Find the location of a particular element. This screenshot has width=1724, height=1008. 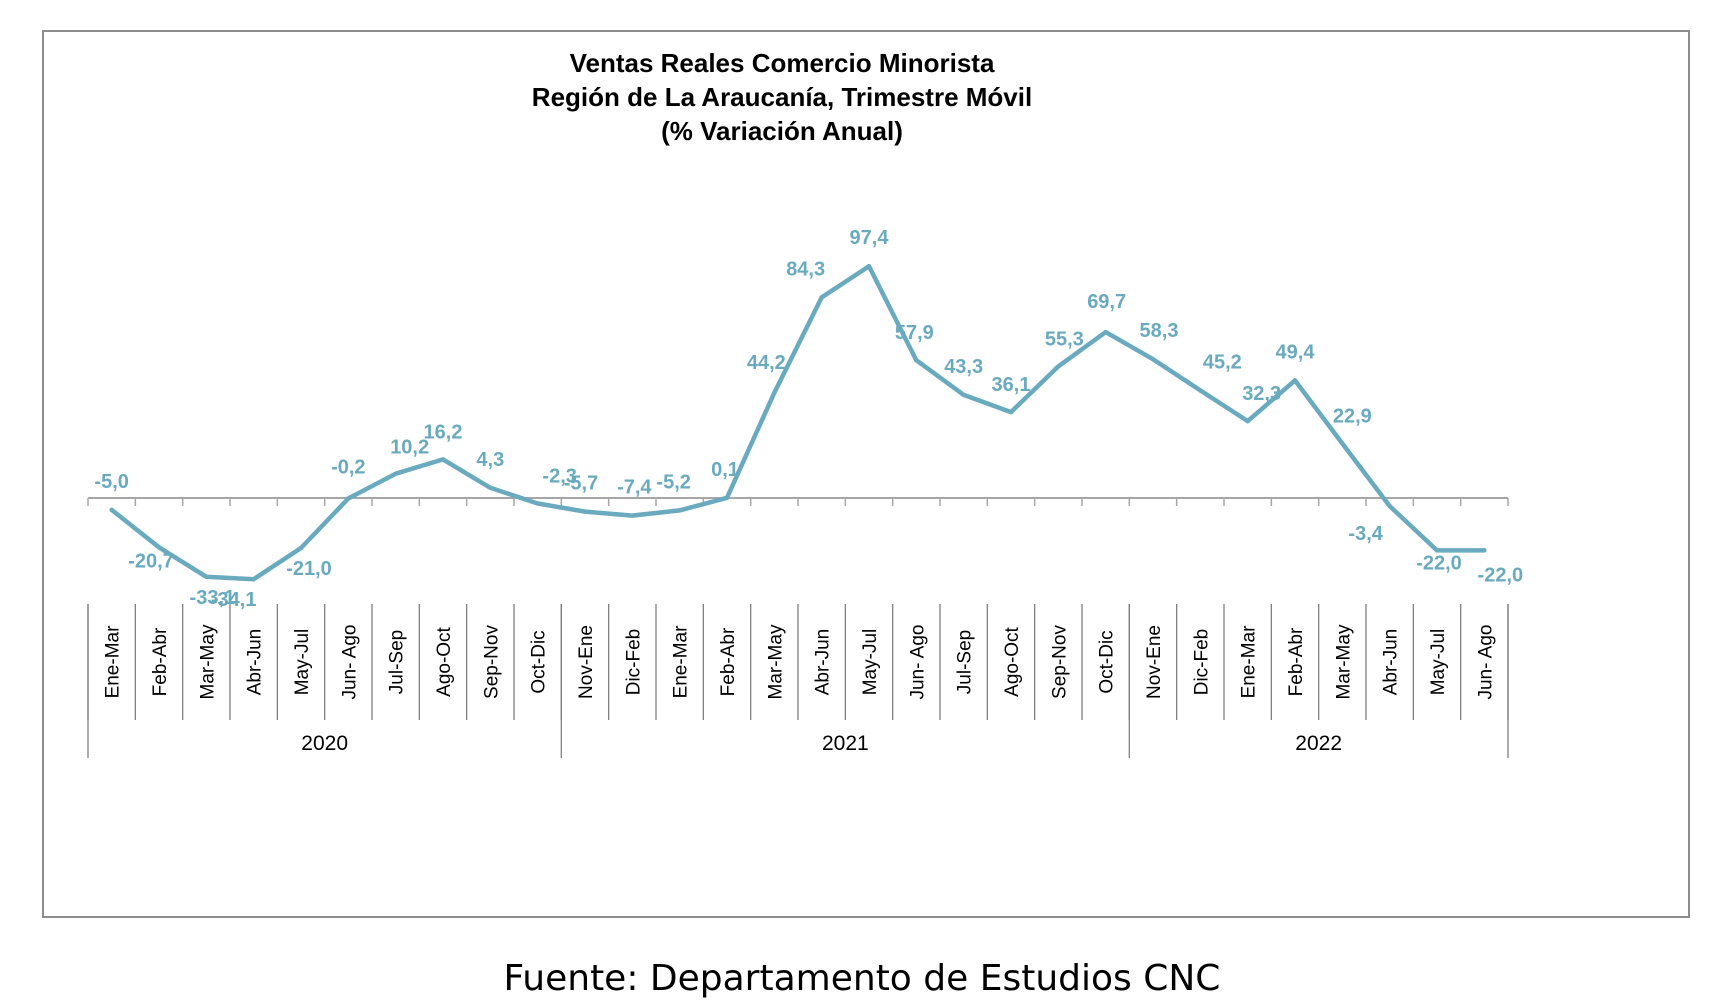

data-label: -33,1 is located at coordinates (213, 598).